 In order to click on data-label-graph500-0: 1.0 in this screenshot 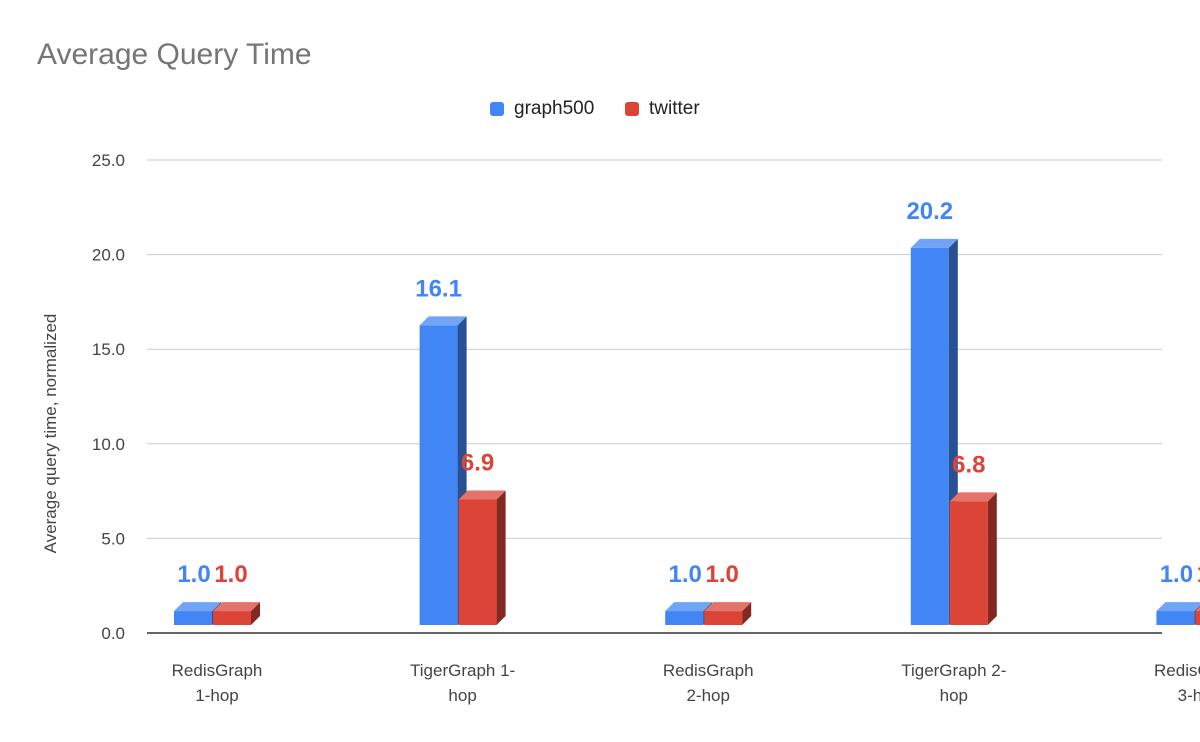, I will do `click(193, 574)`.